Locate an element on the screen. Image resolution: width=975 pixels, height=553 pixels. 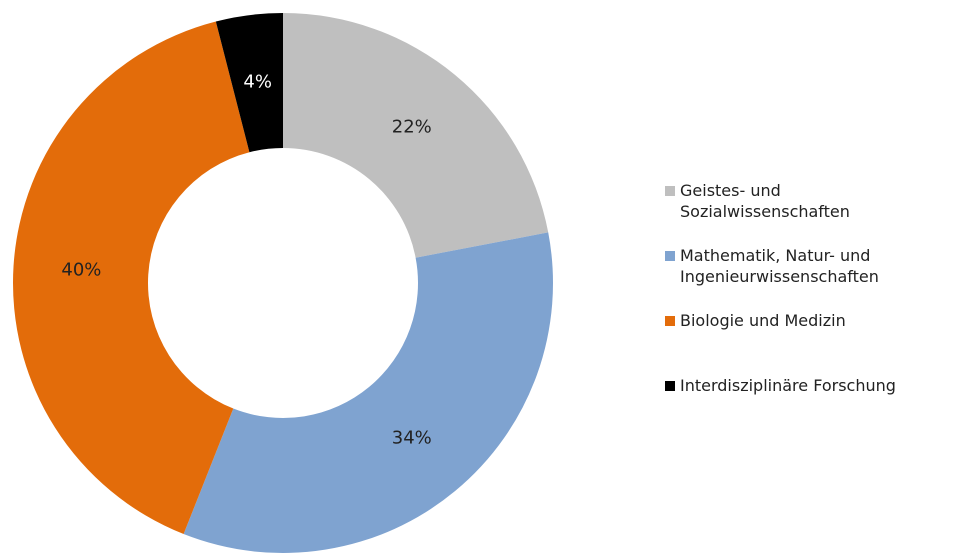
legend-item: Geistes- und Sozialwissenschaften is located at coordinates (810, 201).